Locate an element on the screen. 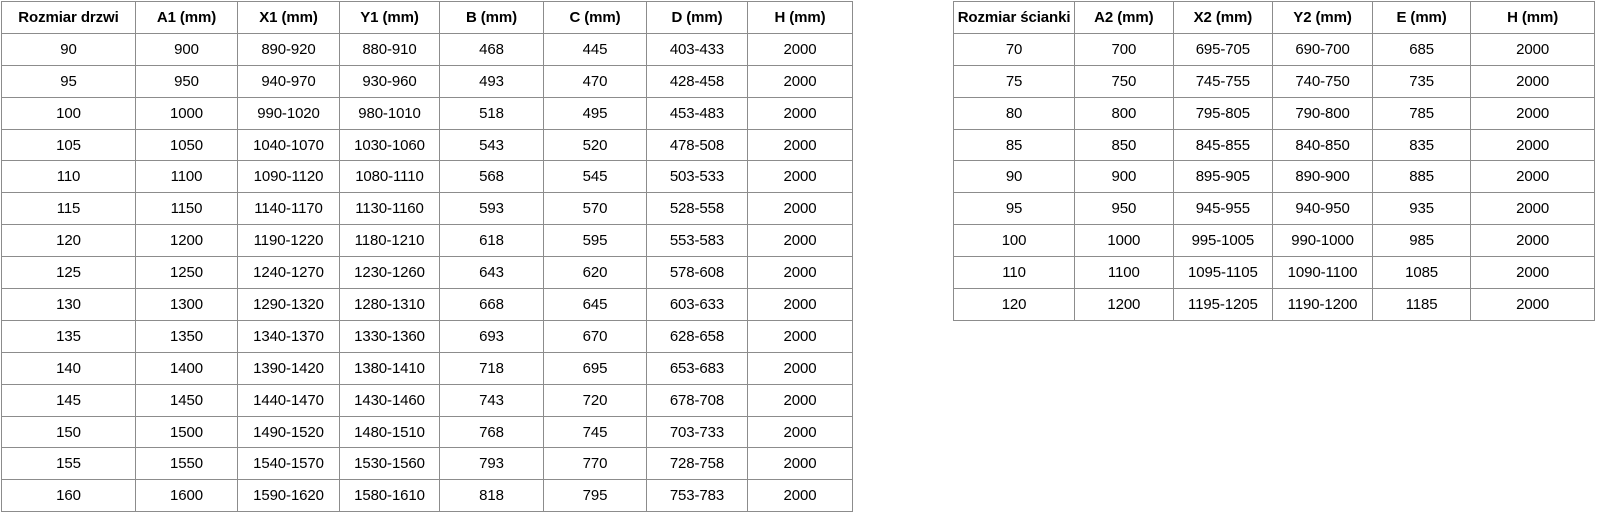  door-cell: 428-458 is located at coordinates (697, 81).